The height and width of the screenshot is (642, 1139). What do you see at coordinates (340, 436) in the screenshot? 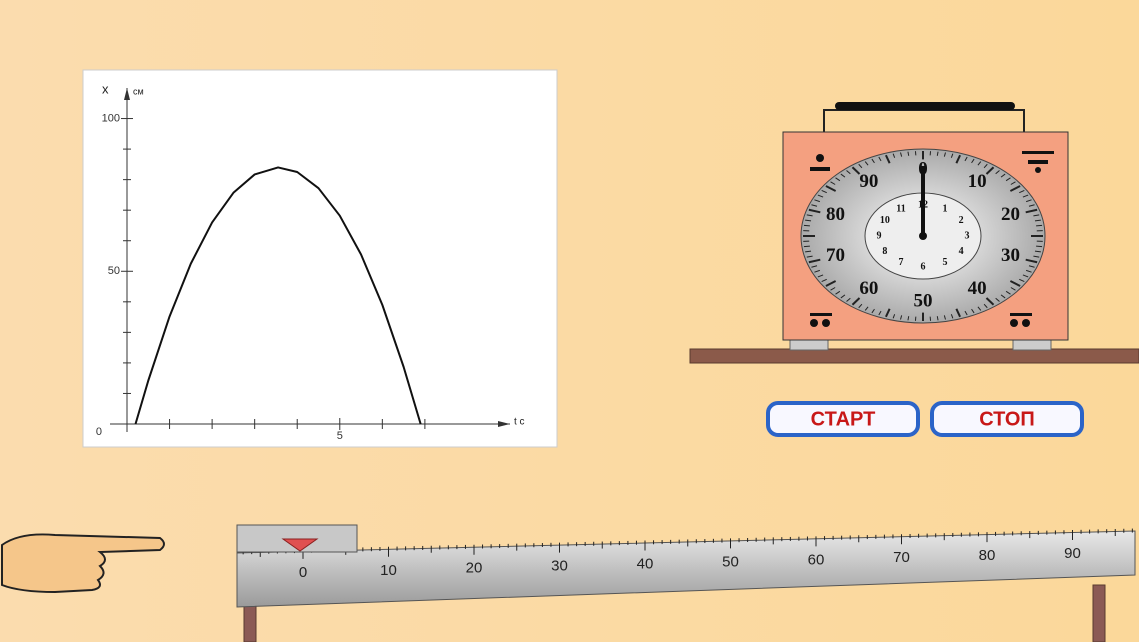
I see `x-tick-label: 5` at bounding box center [340, 436].